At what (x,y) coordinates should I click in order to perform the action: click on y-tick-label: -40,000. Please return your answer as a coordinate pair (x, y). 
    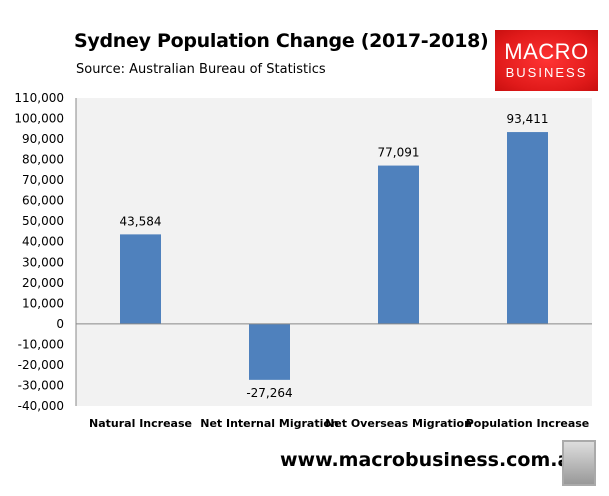
    Looking at the image, I should click on (41, 406).